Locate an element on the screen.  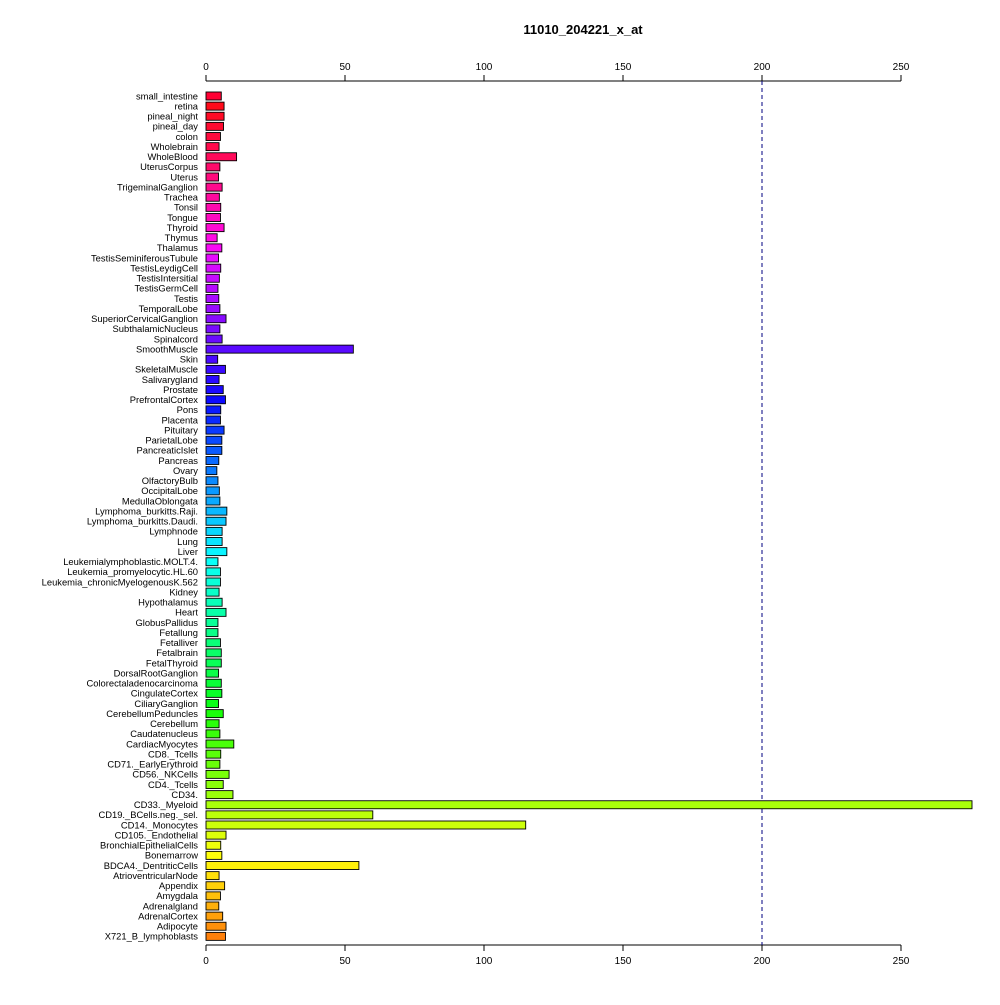
category-label: TestisIntersitial is located at coordinates (167, 278).